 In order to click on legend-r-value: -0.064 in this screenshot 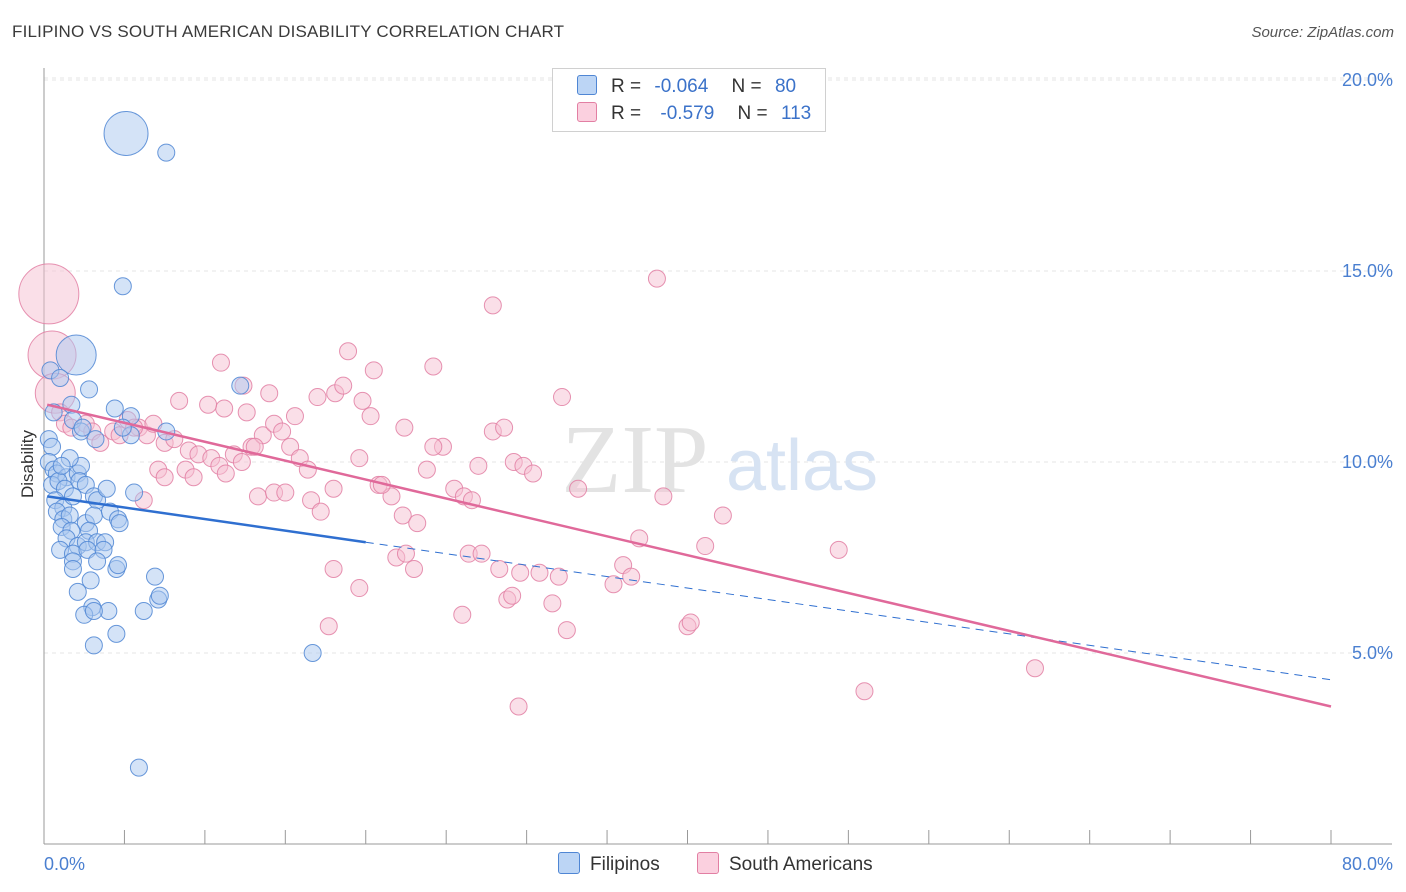, I will do `click(681, 86)`.